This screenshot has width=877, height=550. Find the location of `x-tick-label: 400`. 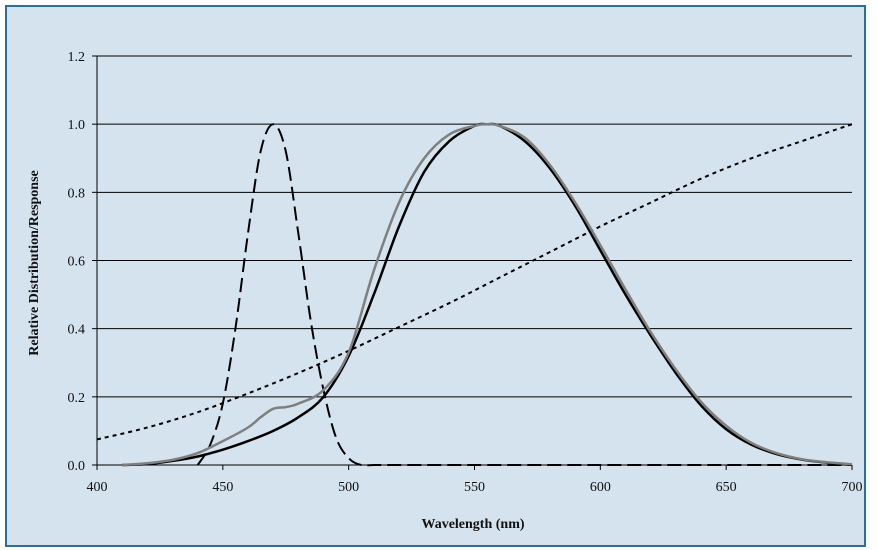

x-tick-label: 400 is located at coordinates (97, 487).